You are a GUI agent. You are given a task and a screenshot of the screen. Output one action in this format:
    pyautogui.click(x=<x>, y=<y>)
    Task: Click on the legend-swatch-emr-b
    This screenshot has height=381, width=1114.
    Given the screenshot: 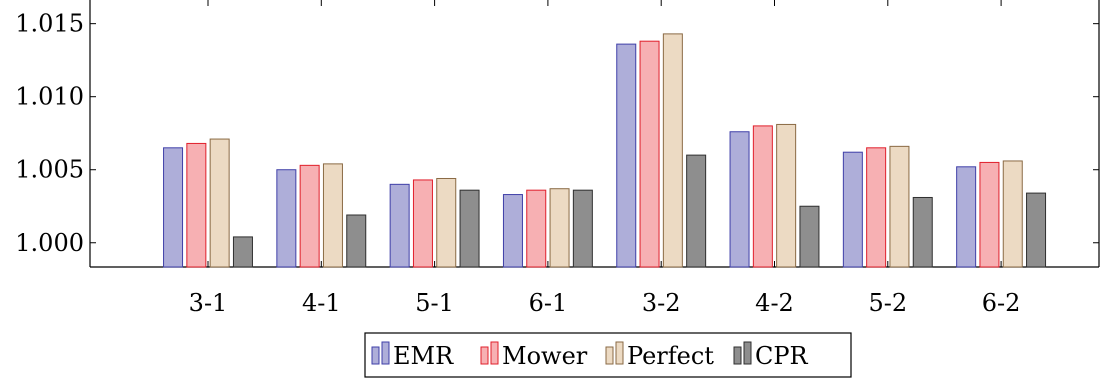 What is the action you would take?
    pyautogui.click(x=385, y=353)
    